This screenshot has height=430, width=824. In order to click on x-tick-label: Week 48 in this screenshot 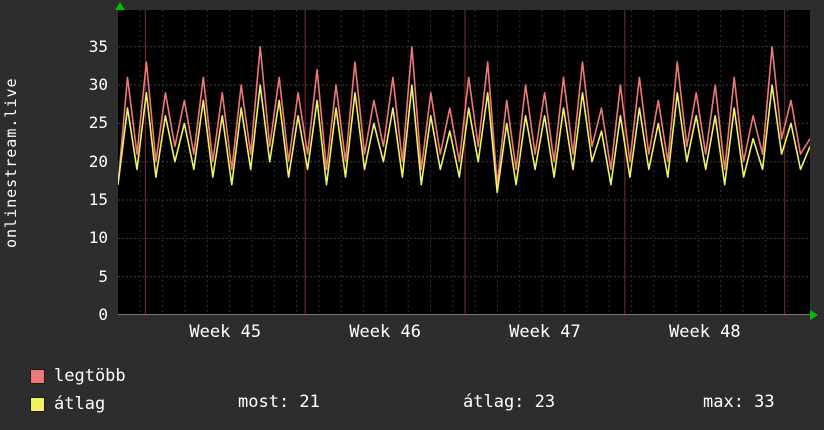, I will do `click(704, 332)`.